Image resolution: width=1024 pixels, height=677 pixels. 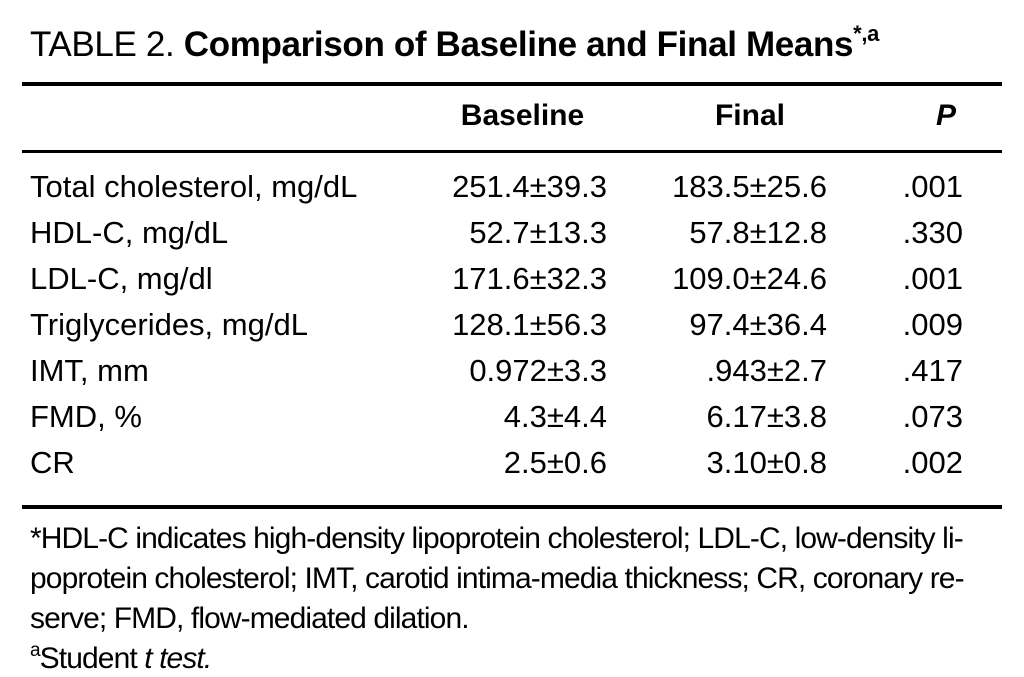 What do you see at coordinates (194, 186) in the screenshot?
I see `row-label: Total cholesterol, mg/dL` at bounding box center [194, 186].